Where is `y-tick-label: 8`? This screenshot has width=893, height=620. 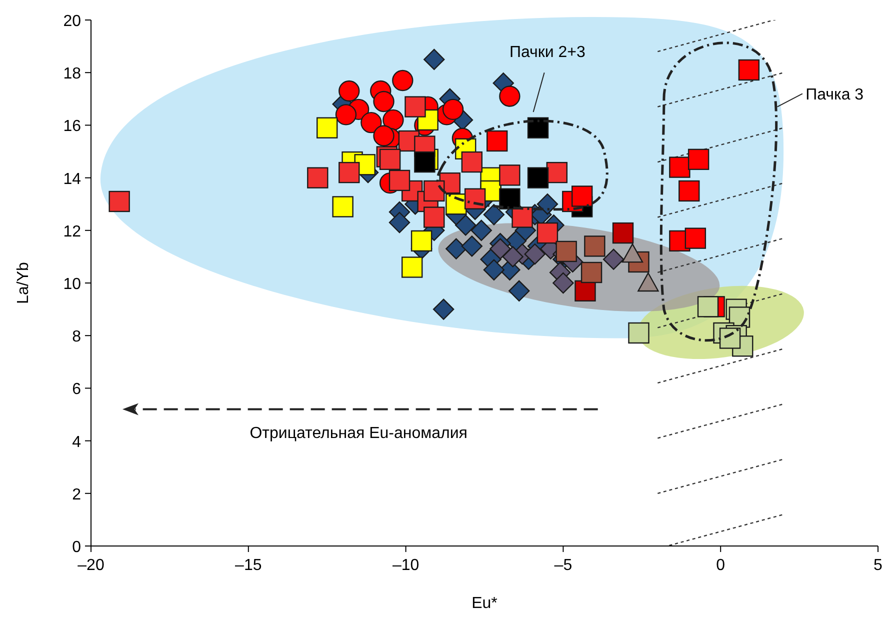 y-tick-label: 8 is located at coordinates (77, 337).